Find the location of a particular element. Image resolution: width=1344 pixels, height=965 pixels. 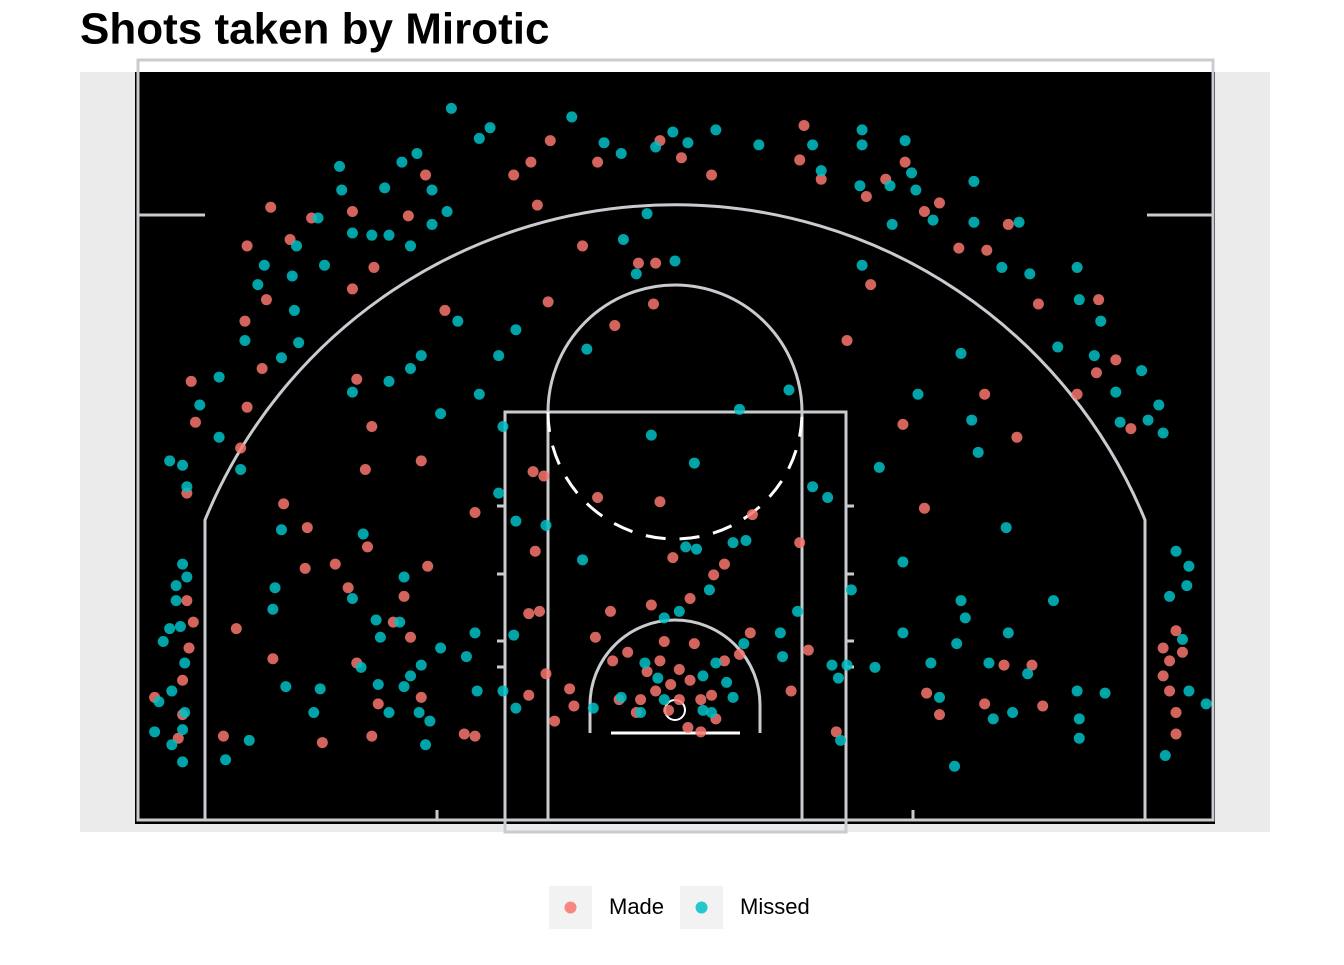

legend-label: Missed is located at coordinates (775, 906).